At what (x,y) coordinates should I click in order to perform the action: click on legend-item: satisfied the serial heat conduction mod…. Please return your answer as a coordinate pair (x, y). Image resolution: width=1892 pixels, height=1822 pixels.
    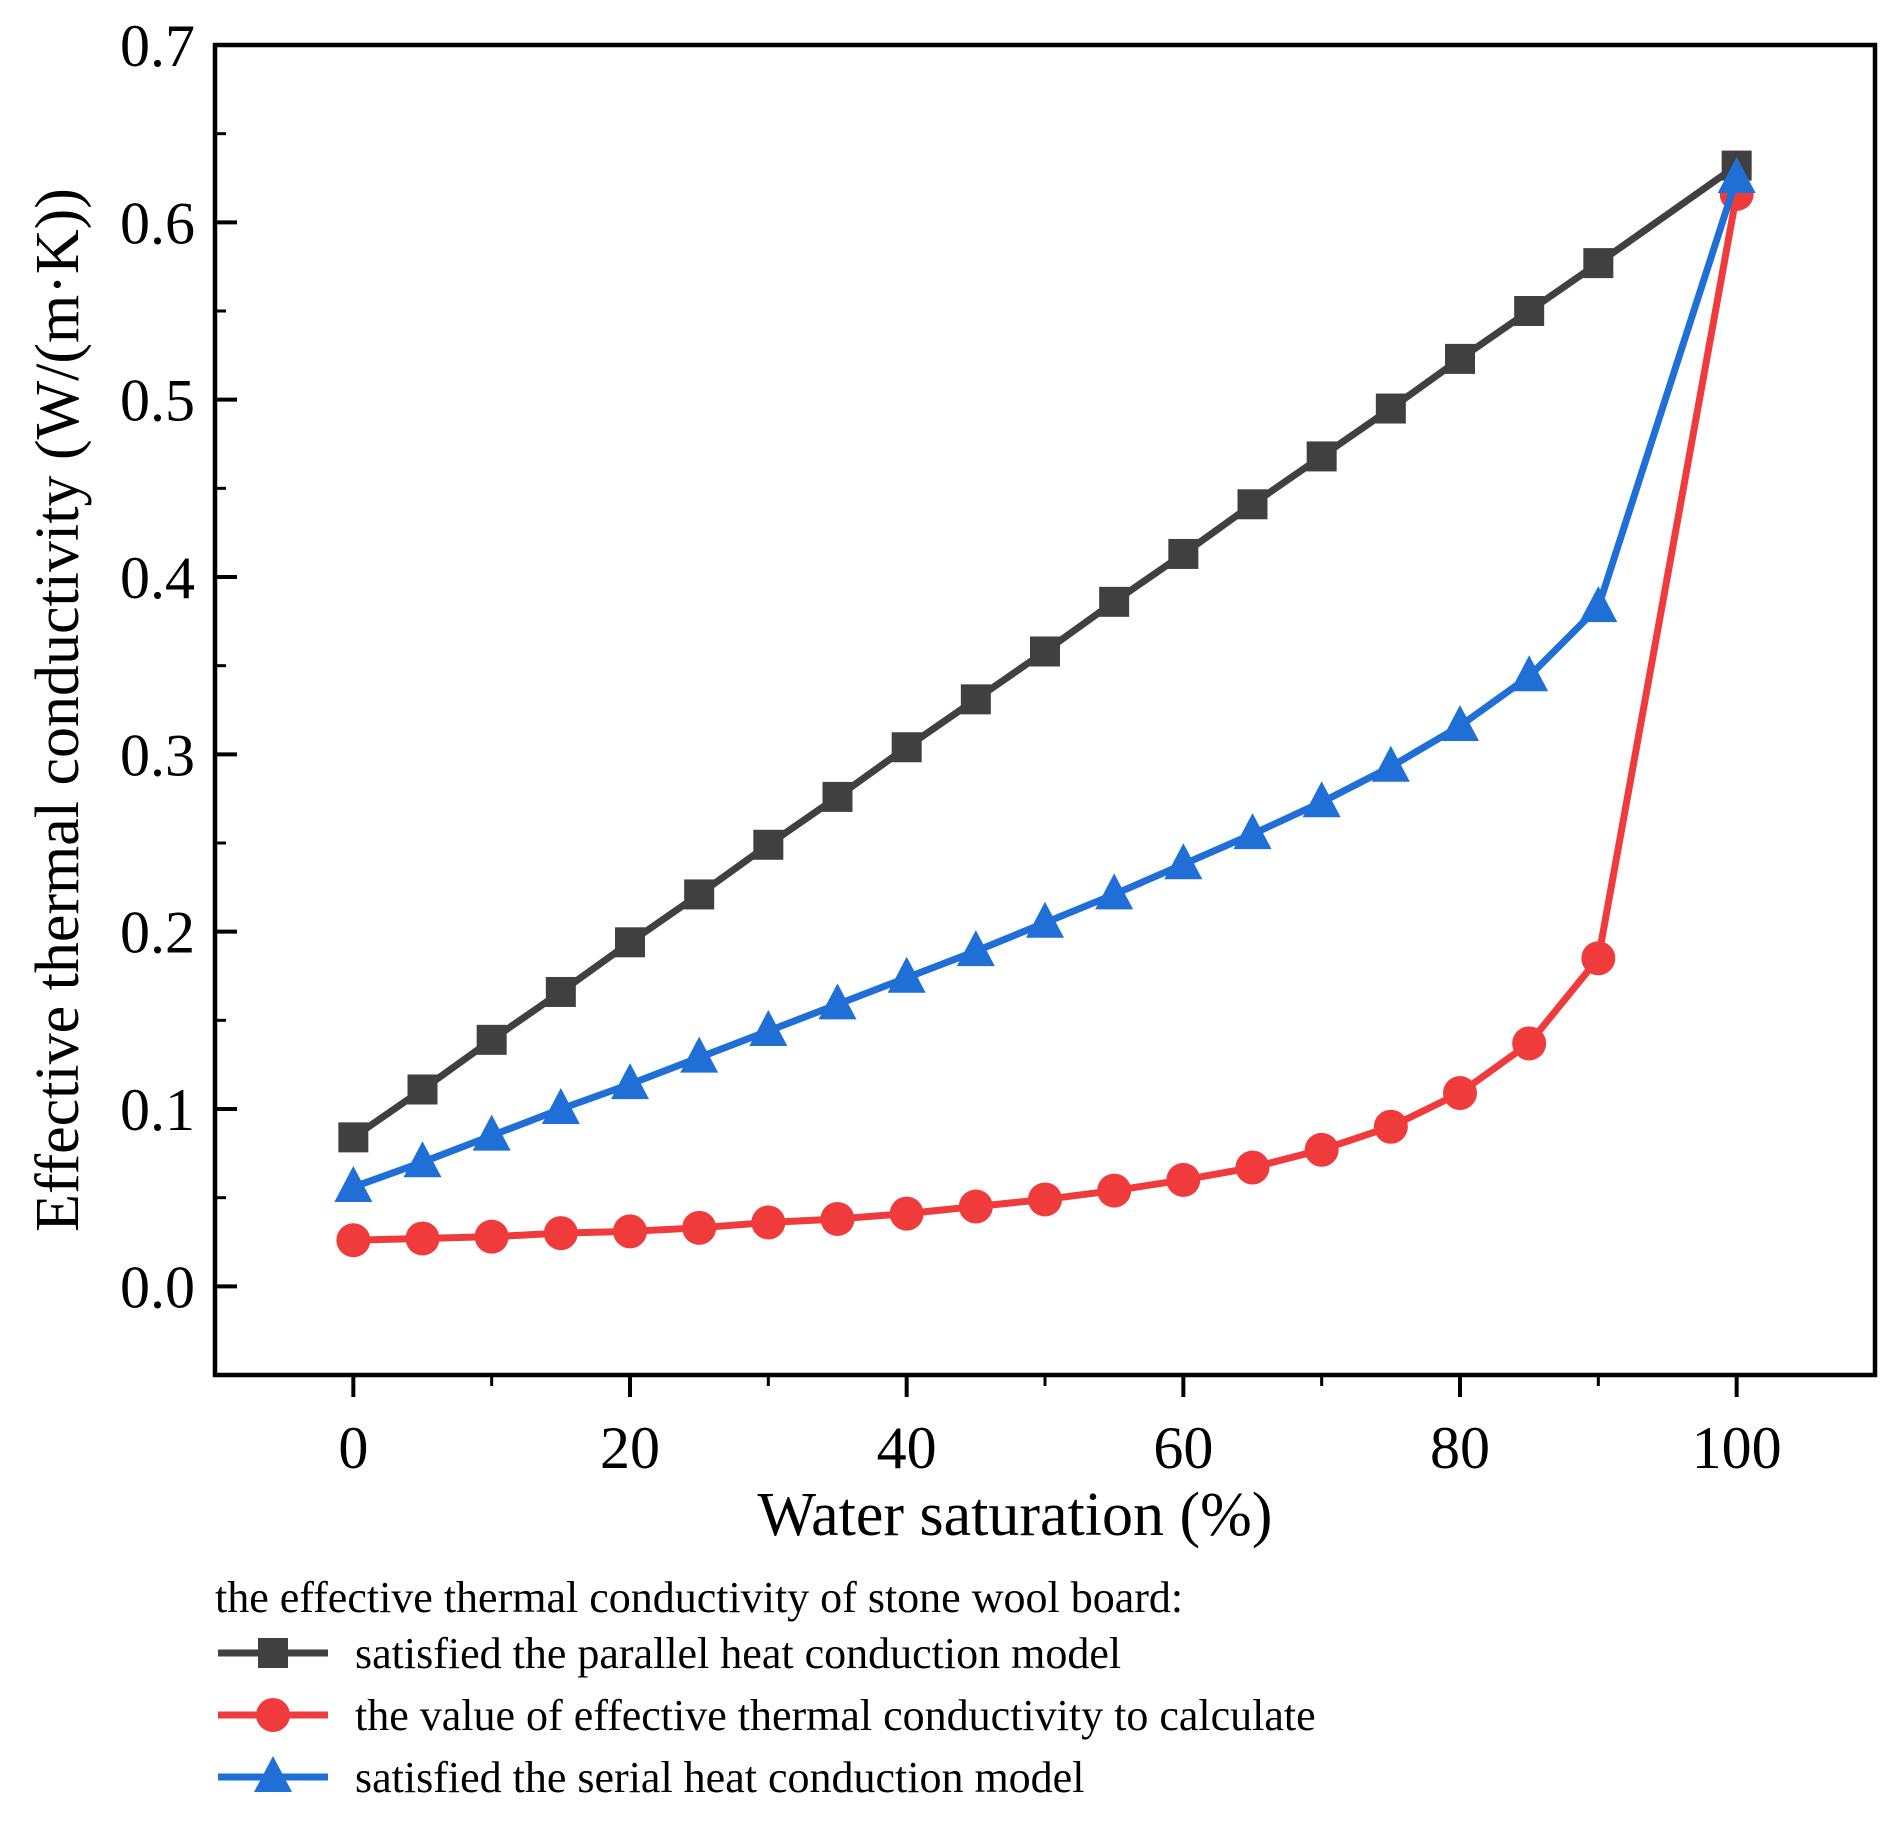
    Looking at the image, I should click on (651, 1777).